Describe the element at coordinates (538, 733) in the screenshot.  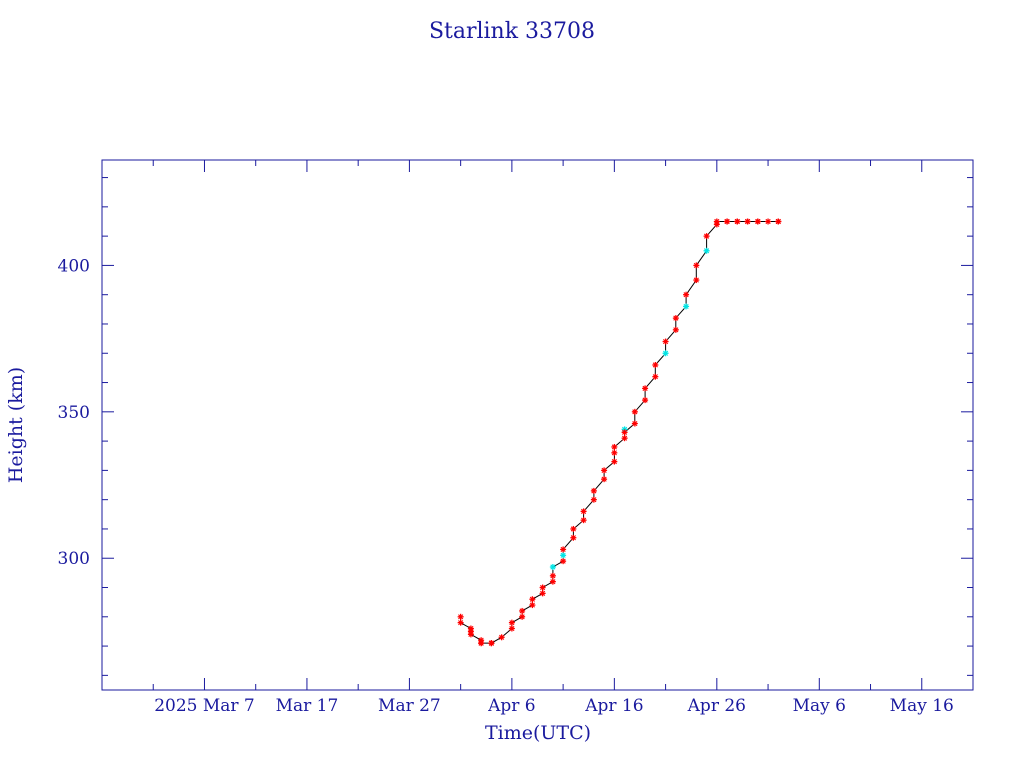
I see `x-axis-label: Time(UTC)` at that location.